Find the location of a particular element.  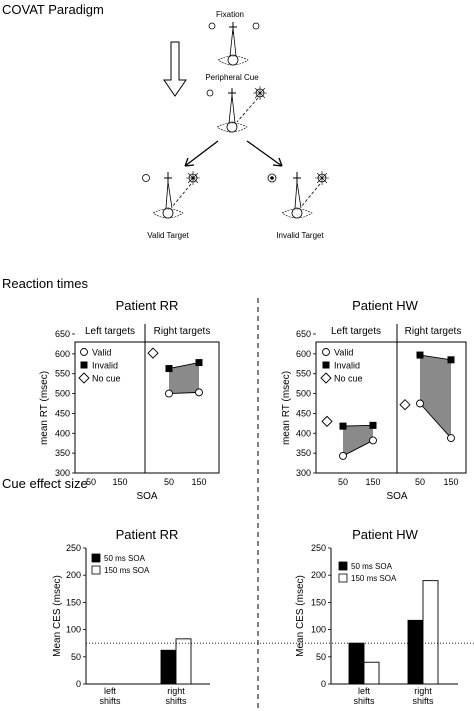

valid-arrow-icon is located at coordinates (201, 153).